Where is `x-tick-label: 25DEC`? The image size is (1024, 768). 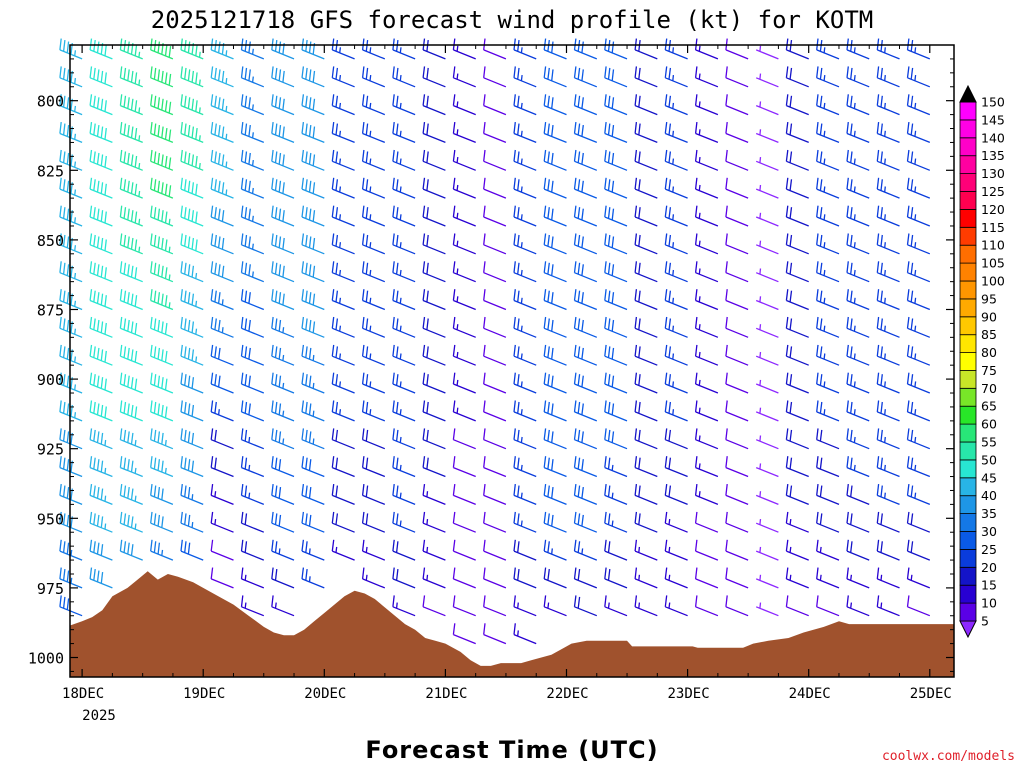
x-tick-label: 25DEC is located at coordinates (931, 694).